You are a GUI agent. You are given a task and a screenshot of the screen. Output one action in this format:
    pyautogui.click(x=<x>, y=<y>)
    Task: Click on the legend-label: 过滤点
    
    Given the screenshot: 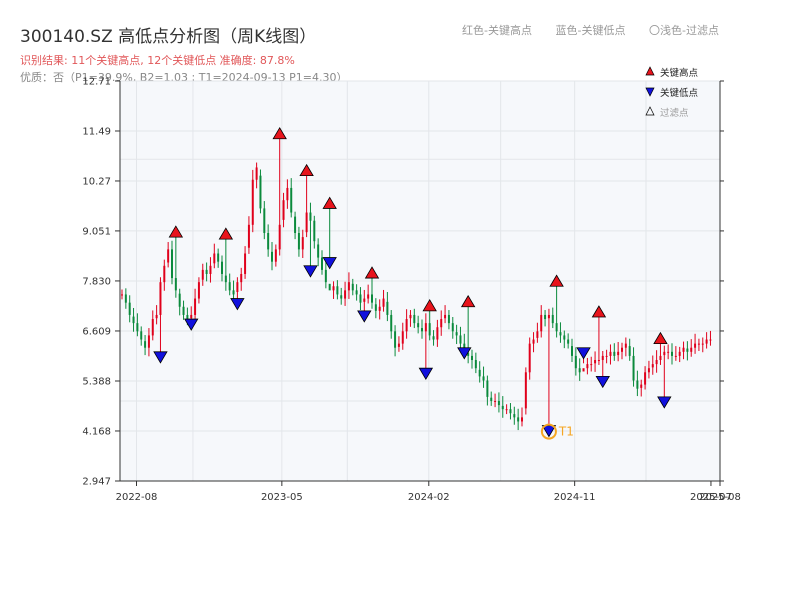 What is the action you would take?
    pyautogui.click(x=674, y=113)
    